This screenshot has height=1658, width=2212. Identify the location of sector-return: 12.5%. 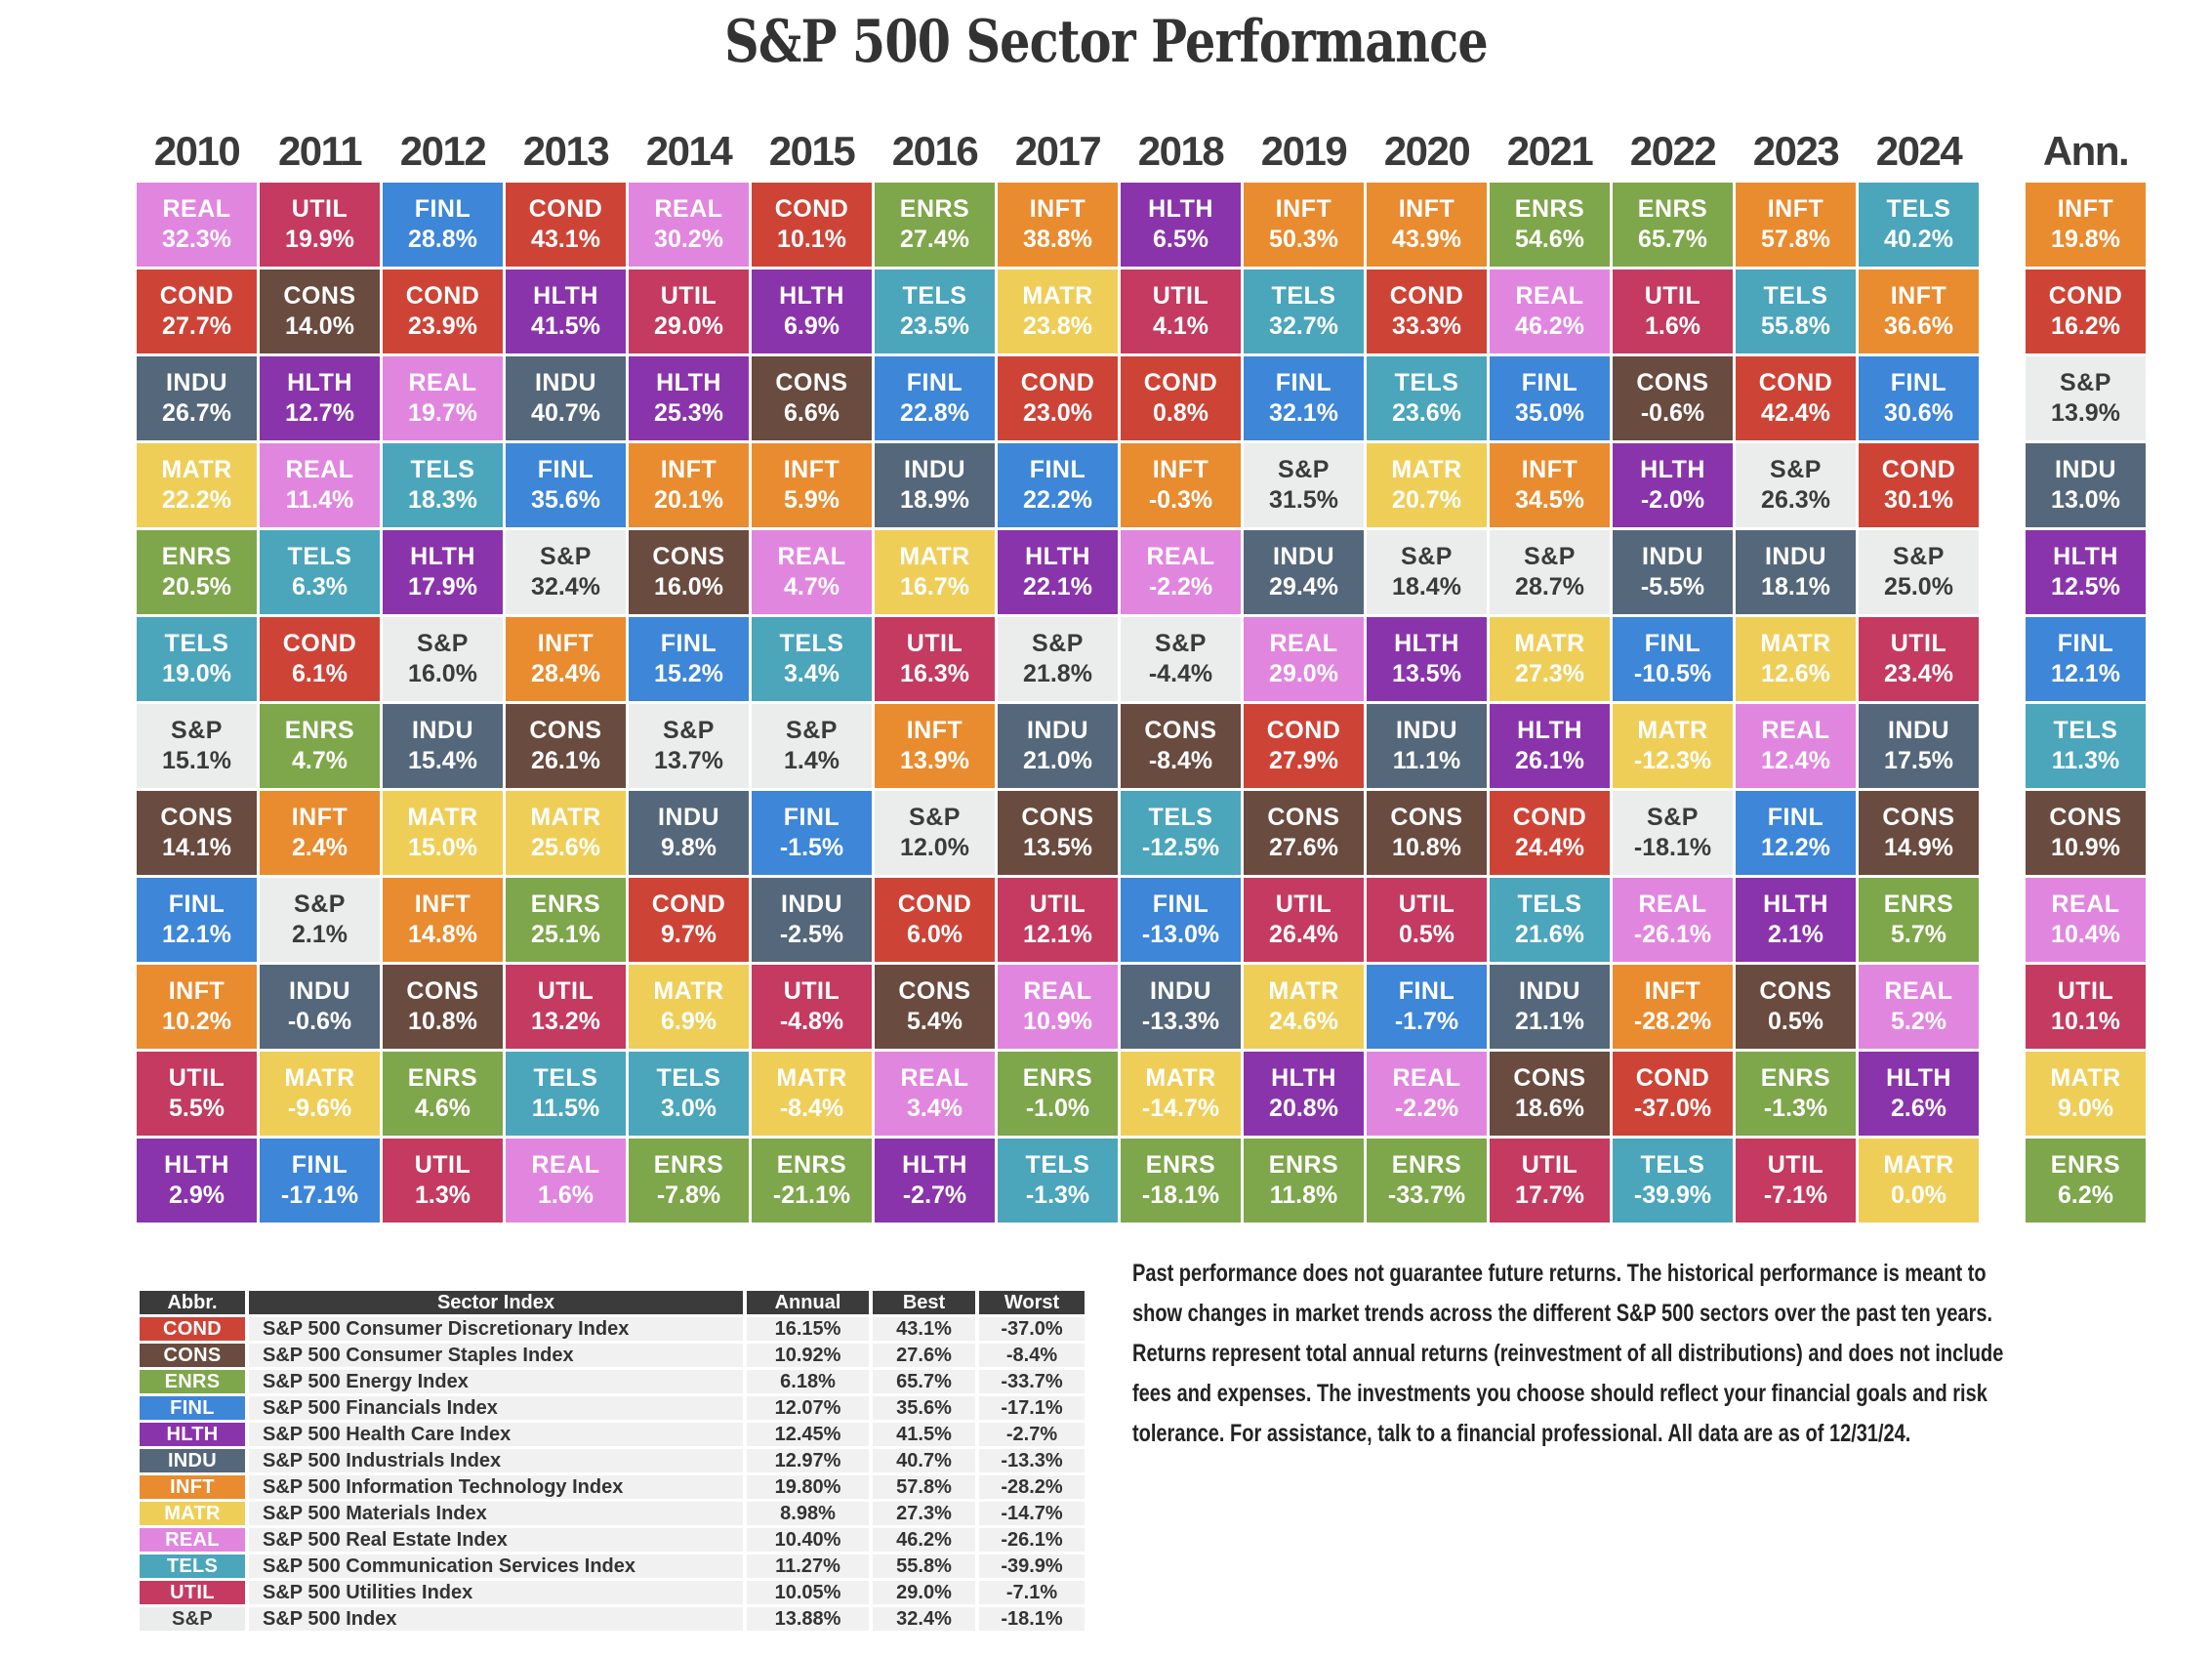
(2085, 587).